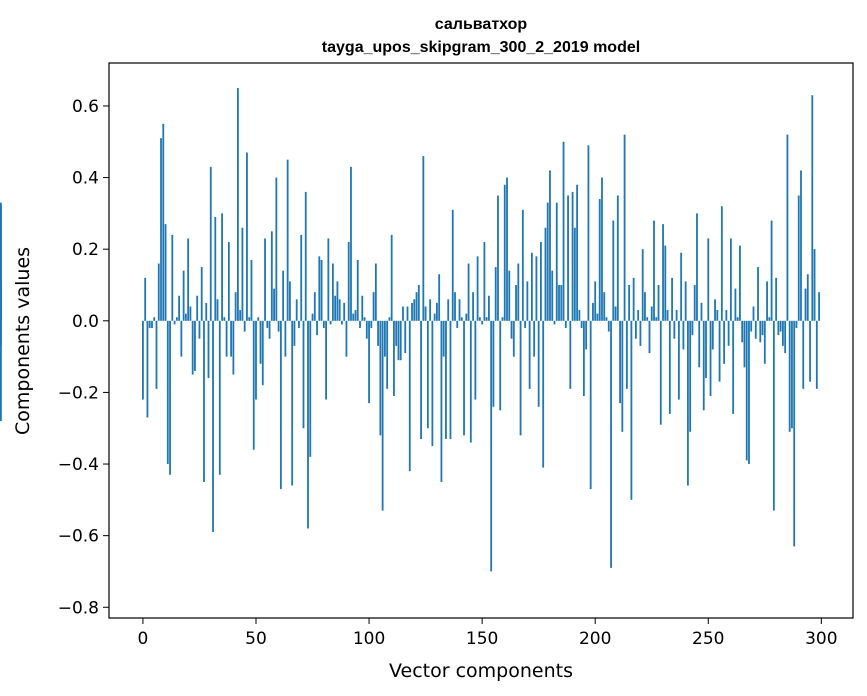  Describe the element at coordinates (23, 341) in the screenshot. I see `y-axis-label: Components values` at that location.